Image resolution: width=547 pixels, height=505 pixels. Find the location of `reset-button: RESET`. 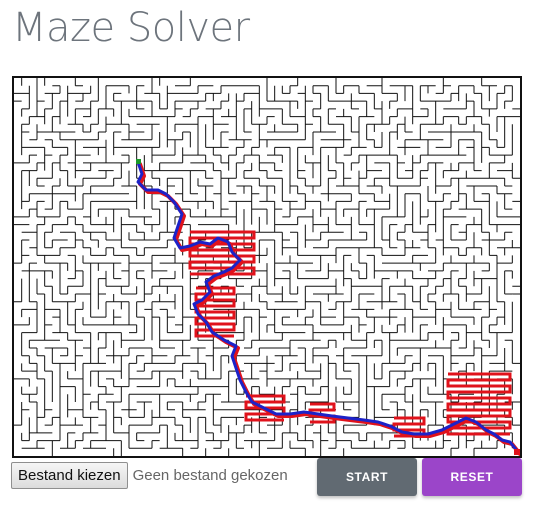

reset-button: RESET is located at coordinates (472, 477).